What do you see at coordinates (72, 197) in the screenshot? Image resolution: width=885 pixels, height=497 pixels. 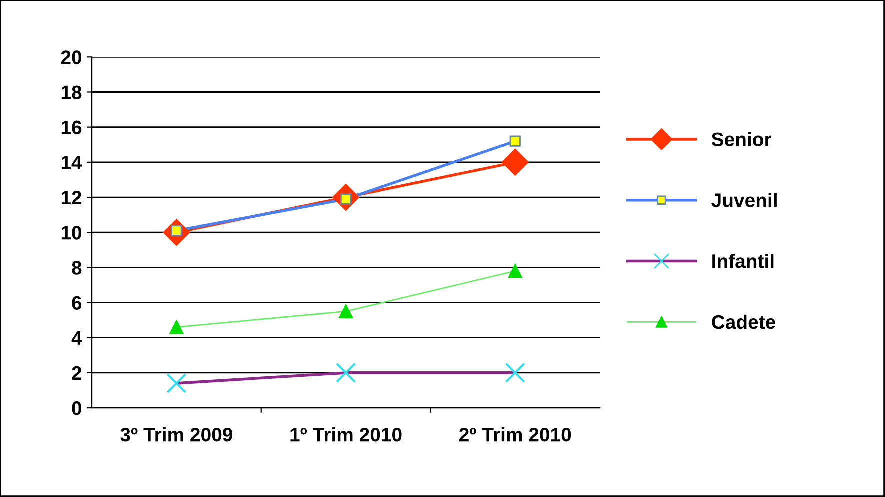 I see `y-tick-label: 12` at bounding box center [72, 197].